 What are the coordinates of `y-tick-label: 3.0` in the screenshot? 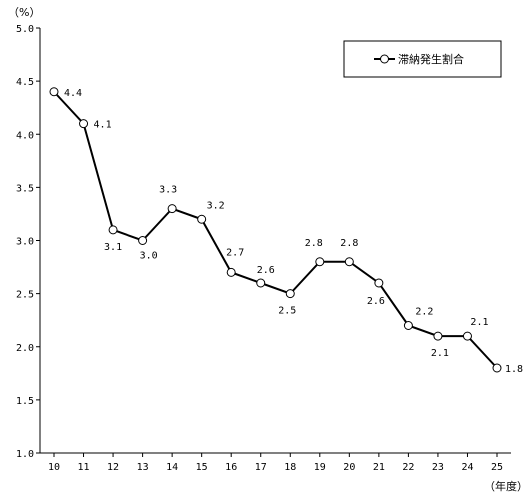 It's located at (25, 242).